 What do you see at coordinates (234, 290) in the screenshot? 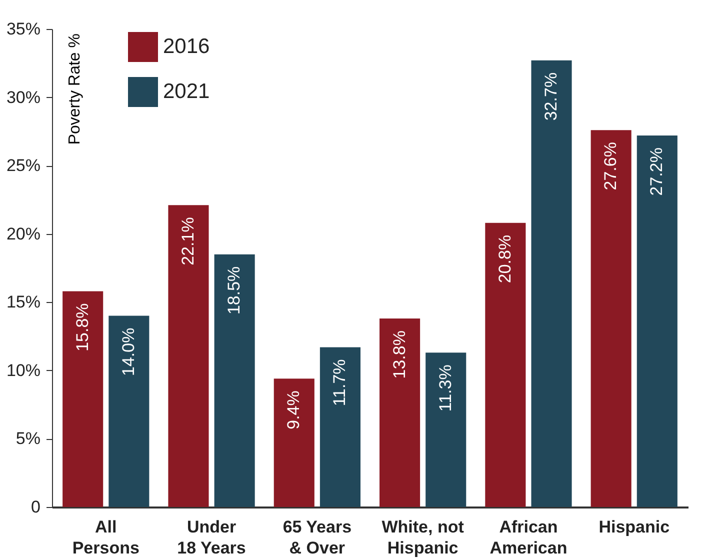
I see `data-label: 18.5%` at bounding box center [234, 290].